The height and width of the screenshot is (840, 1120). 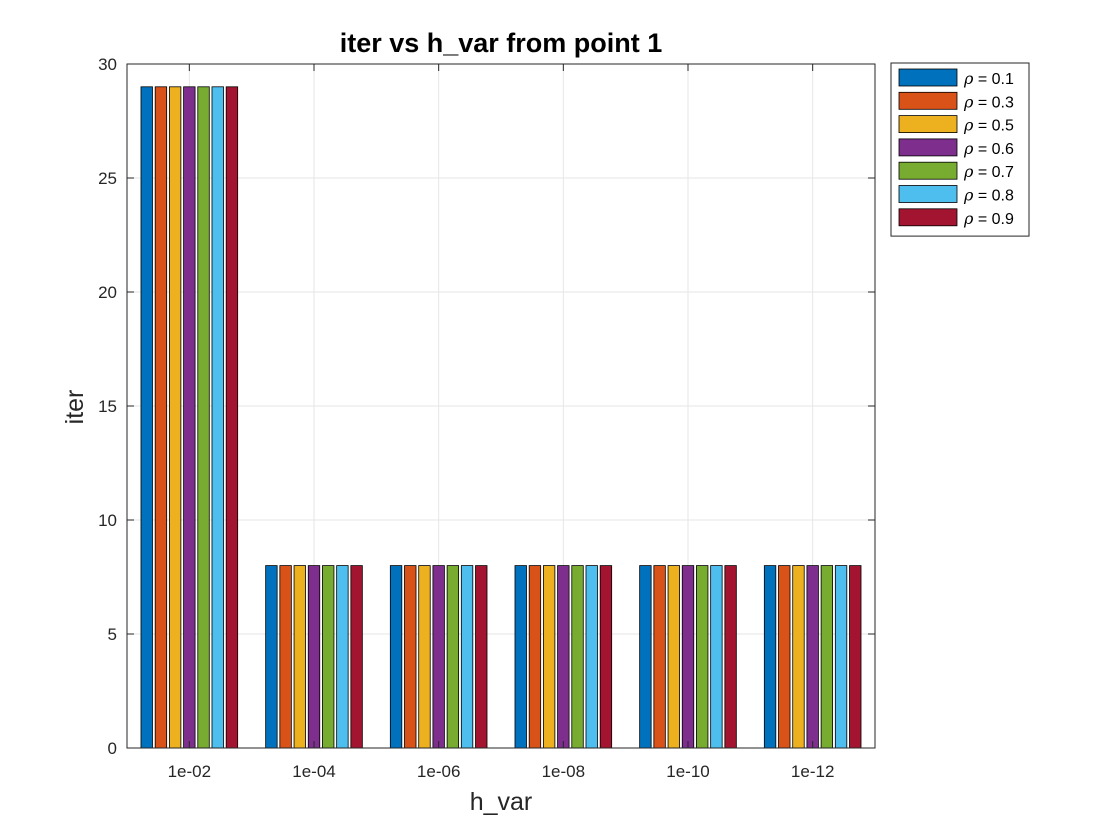 I want to click on bar-0.6-1e-04, so click(x=314, y=657).